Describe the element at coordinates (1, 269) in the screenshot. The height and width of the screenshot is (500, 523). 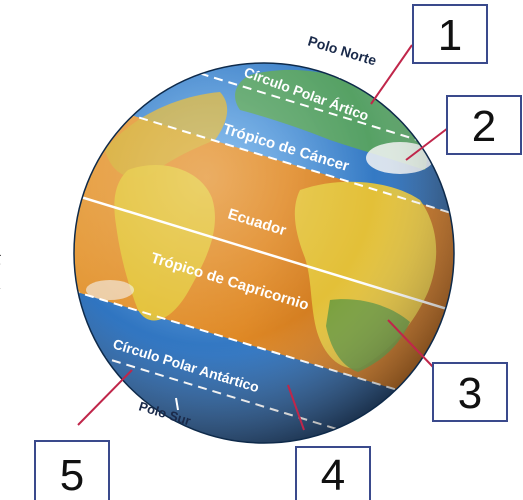
I see `watermark: pinterest` at that location.